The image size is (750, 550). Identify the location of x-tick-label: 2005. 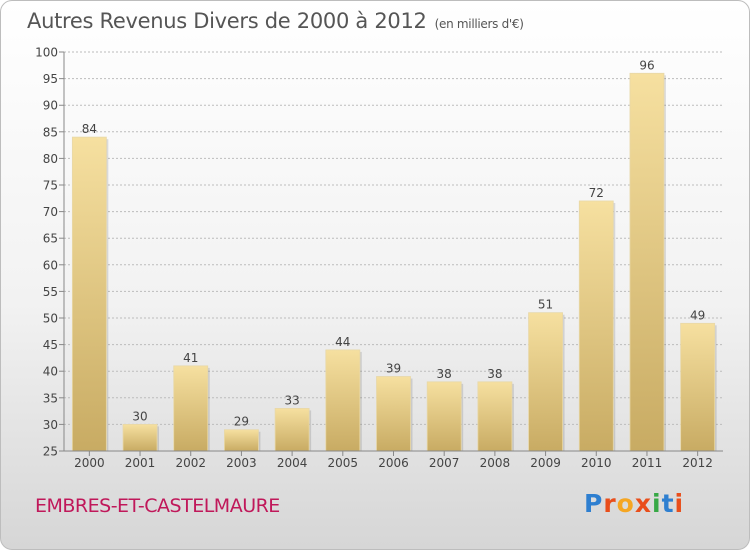
(343, 463).